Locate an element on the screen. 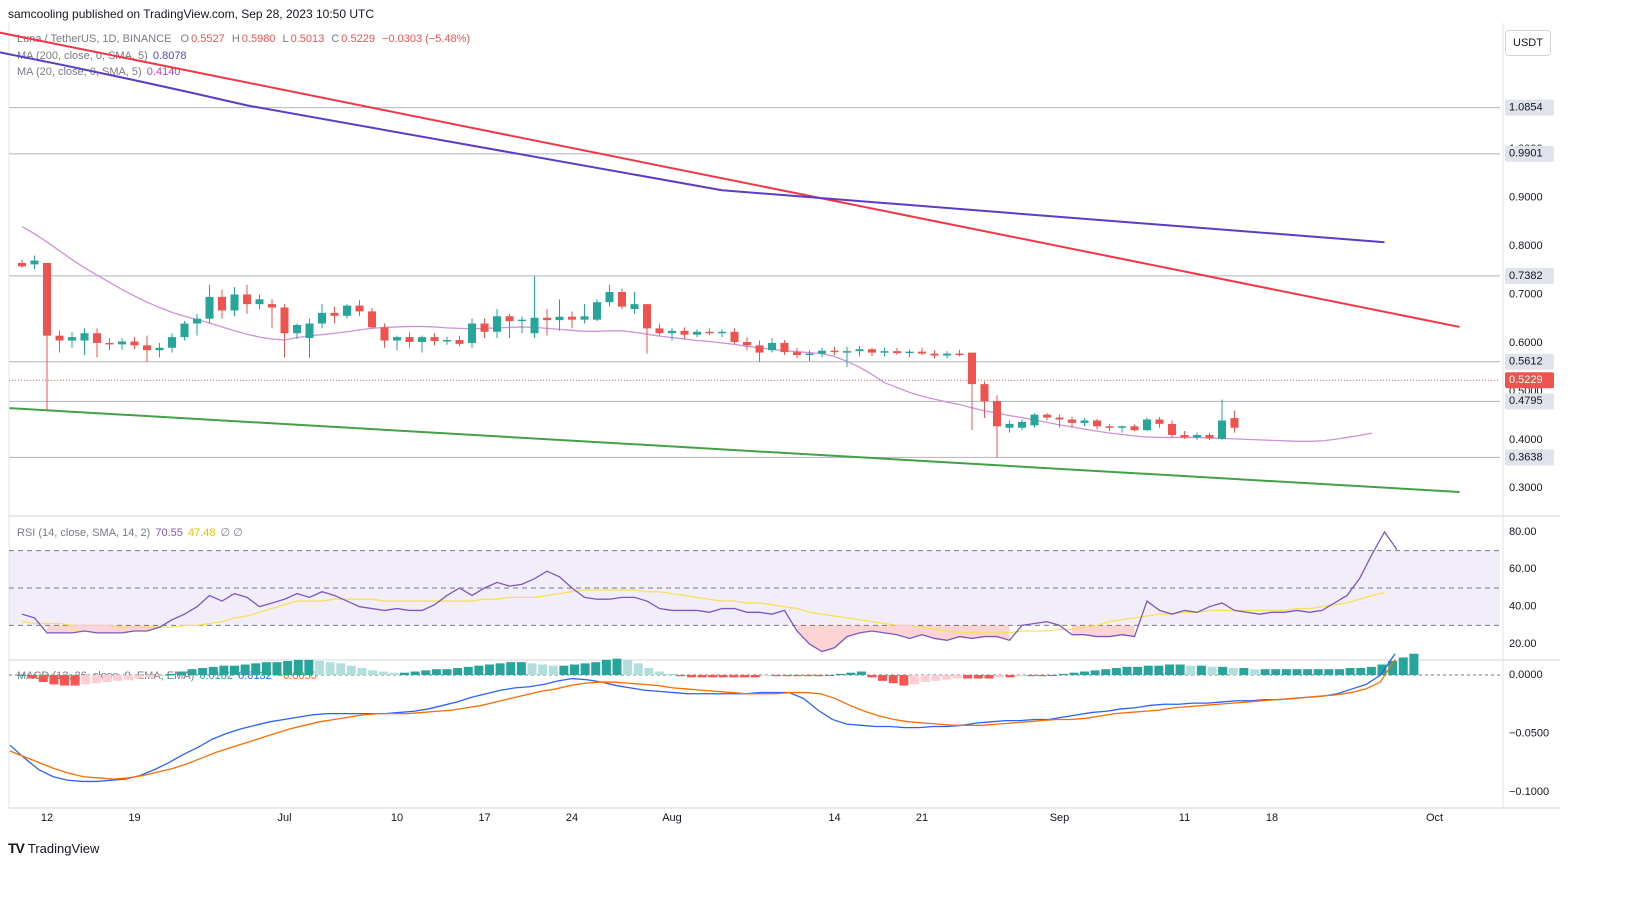 The height and width of the screenshot is (901, 1634). macd-line is located at coordinates (702, 718).